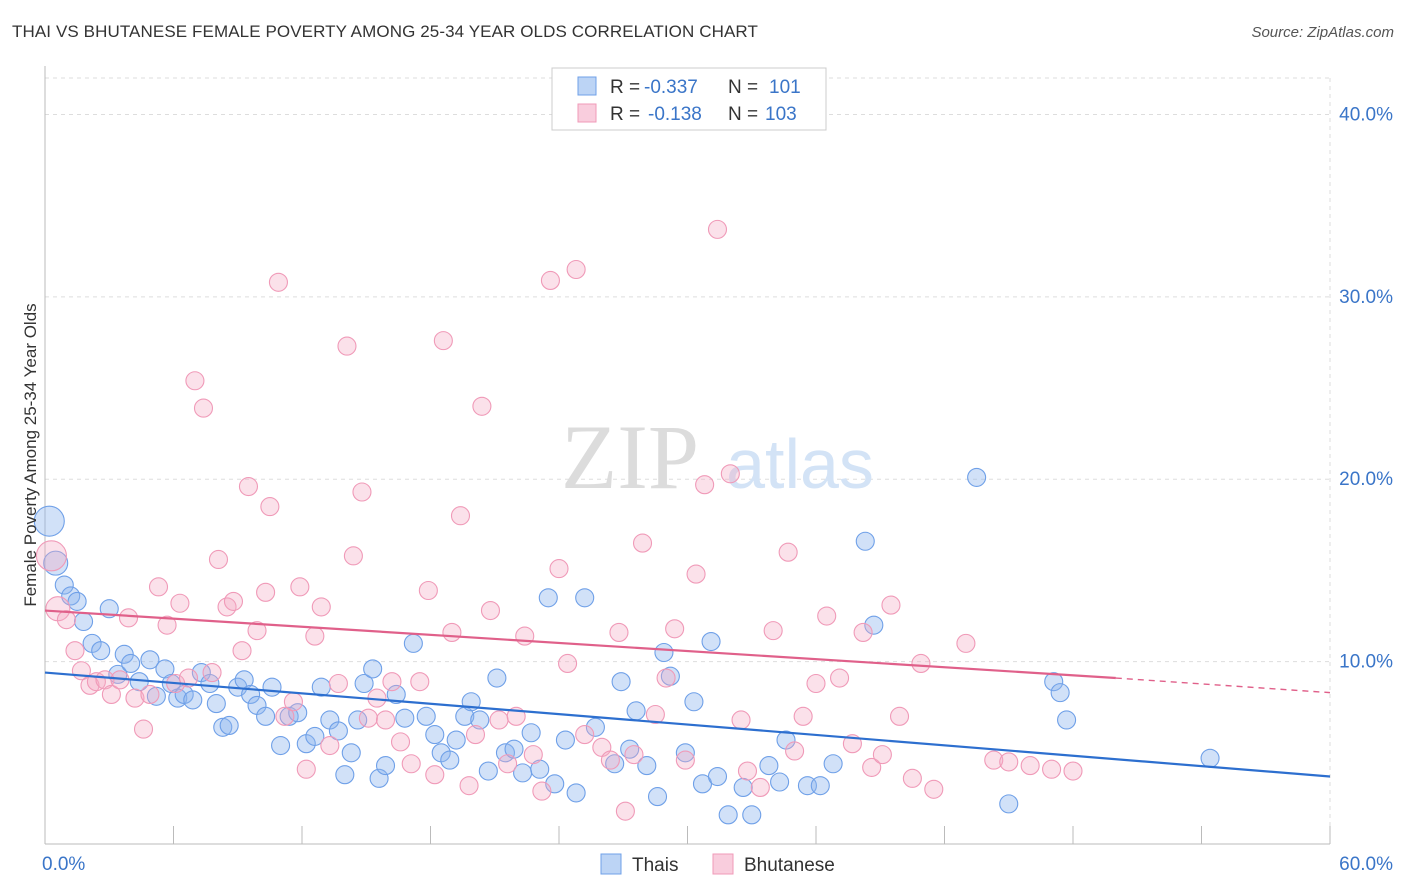 This screenshot has width=1406, height=892. Describe the element at coordinates (630, 457) in the screenshot. I see `watermark-zip: ZIP` at that location.